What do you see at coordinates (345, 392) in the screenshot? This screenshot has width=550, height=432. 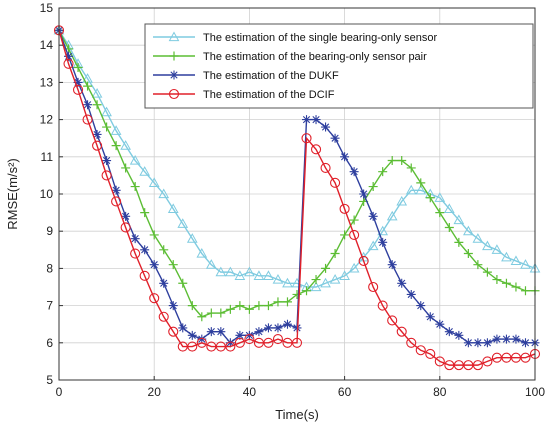 I see `x-tick-label: 60` at bounding box center [345, 392].